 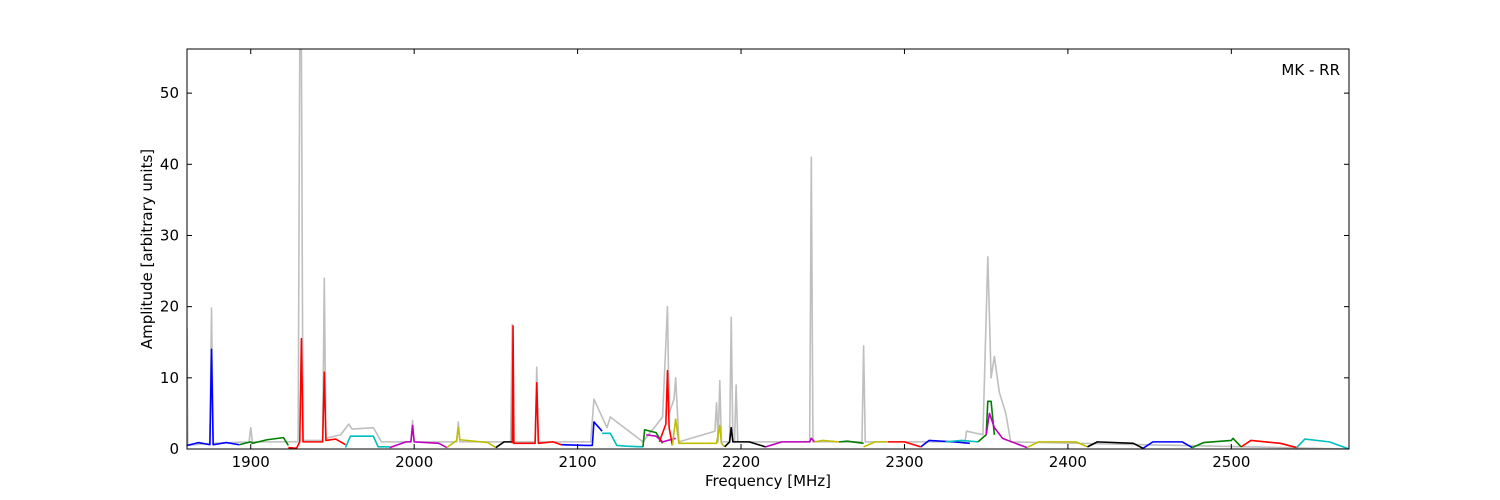 What do you see at coordinates (741, 462) in the screenshot?
I see `x-tick-label: 2200` at bounding box center [741, 462].